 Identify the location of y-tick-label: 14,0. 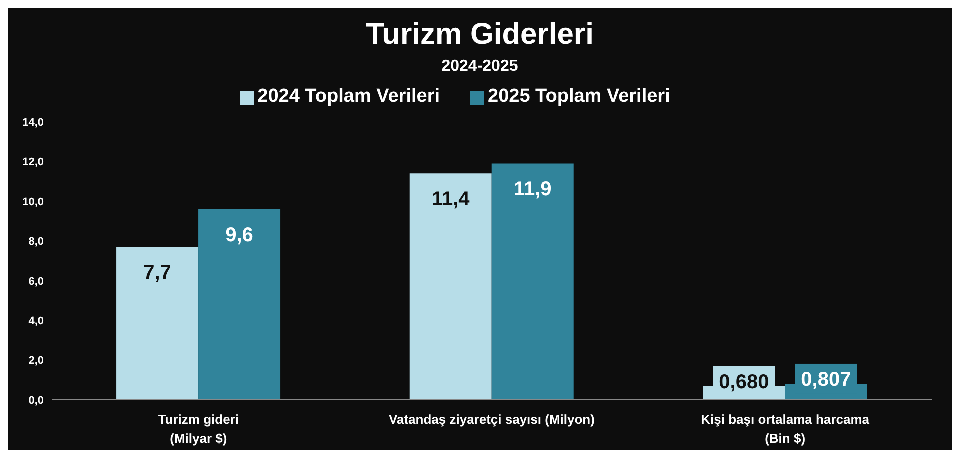
(33, 122).